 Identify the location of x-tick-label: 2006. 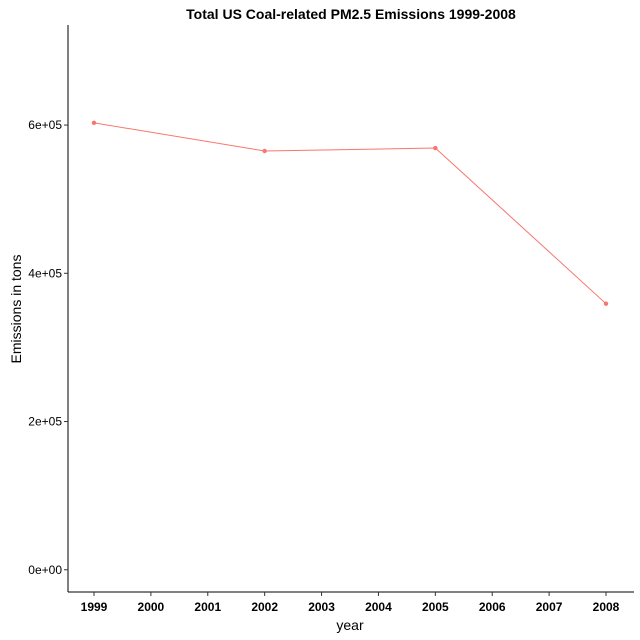
(492, 607).